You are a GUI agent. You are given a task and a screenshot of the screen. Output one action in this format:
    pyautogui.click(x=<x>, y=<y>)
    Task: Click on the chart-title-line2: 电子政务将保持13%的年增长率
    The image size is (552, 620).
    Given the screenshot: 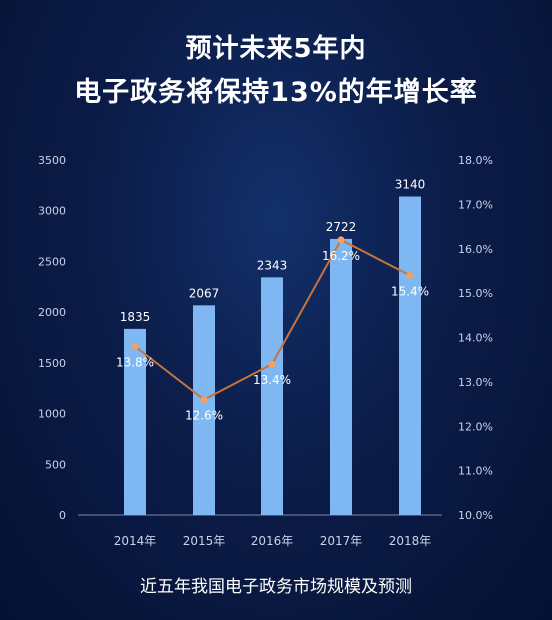 What is the action you would take?
    pyautogui.click(x=276, y=92)
    